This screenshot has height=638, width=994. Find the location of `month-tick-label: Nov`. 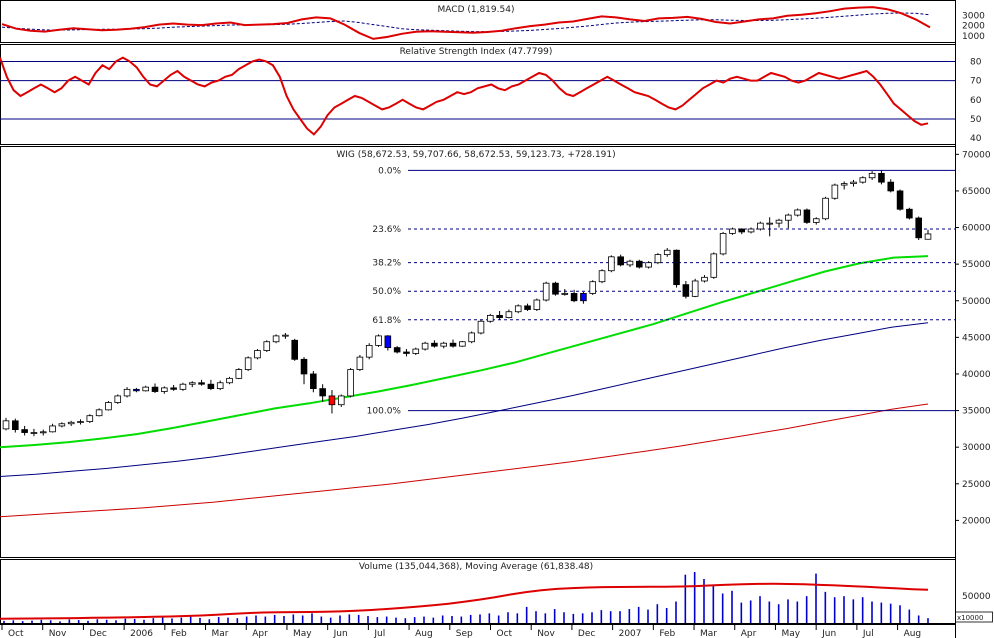

month-tick-label: Nov is located at coordinates (546, 633).